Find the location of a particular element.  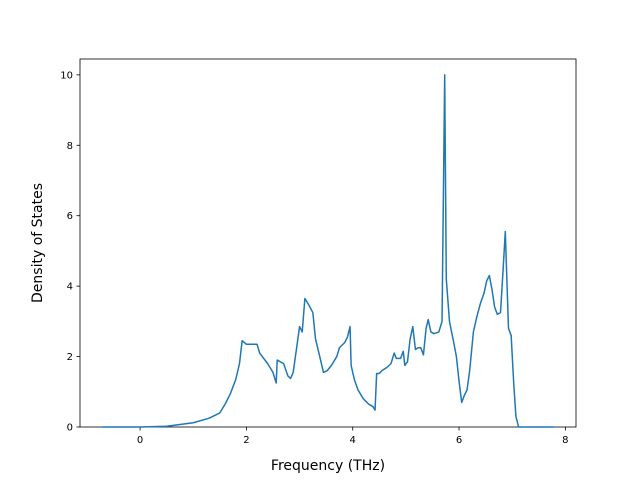

y-tick-label: 0 is located at coordinates (70, 428).